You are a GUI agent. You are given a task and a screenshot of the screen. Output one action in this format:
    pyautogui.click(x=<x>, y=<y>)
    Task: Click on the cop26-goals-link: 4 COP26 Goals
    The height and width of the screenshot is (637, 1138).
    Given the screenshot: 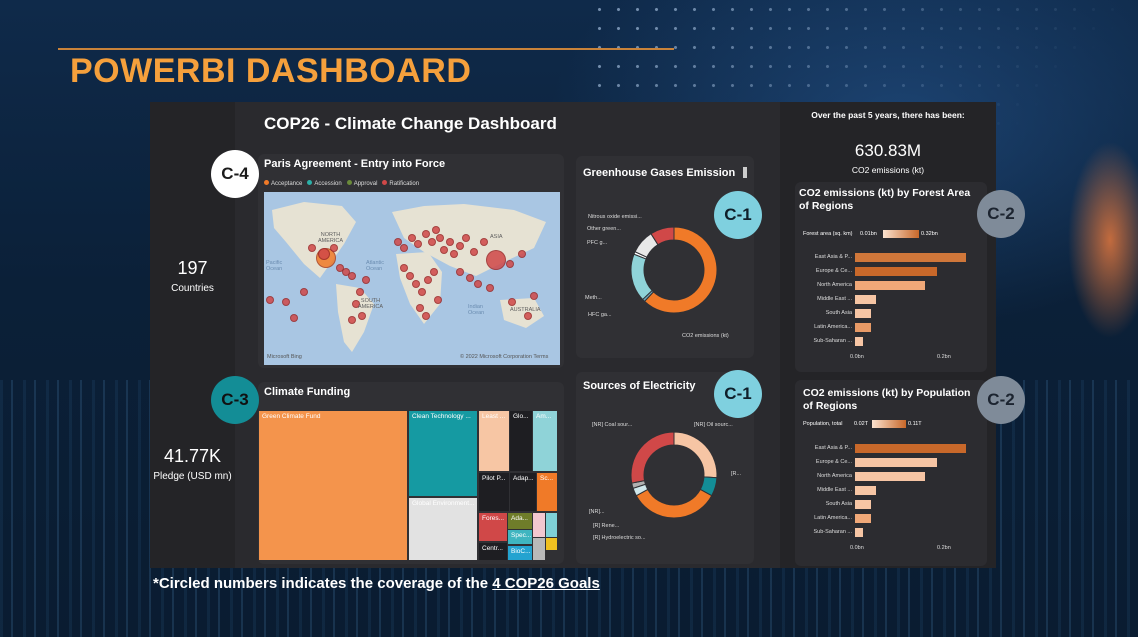 What is the action you would take?
    pyautogui.click(x=546, y=583)
    